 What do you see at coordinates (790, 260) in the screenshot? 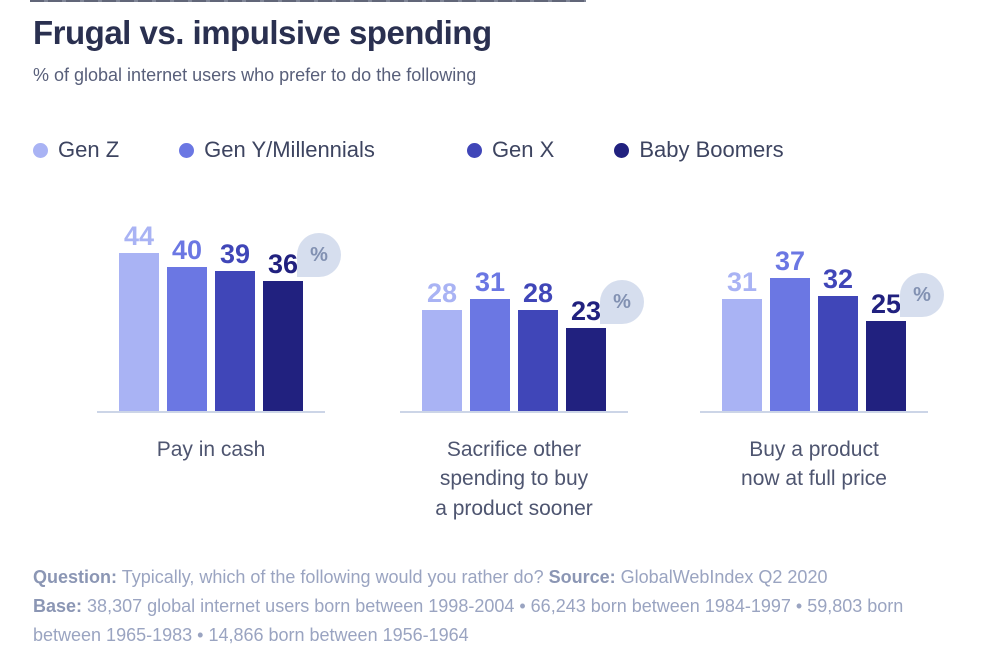
I see `bar-value-label: 37` at bounding box center [790, 260].